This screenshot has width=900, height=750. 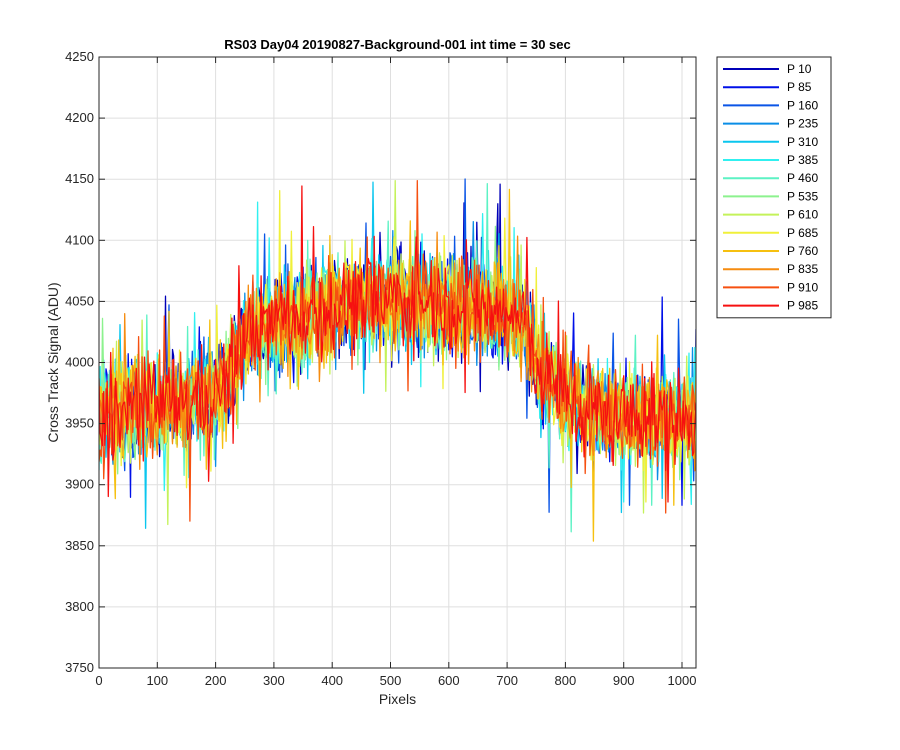 I want to click on x-tick-label: 0, so click(x=98, y=680).